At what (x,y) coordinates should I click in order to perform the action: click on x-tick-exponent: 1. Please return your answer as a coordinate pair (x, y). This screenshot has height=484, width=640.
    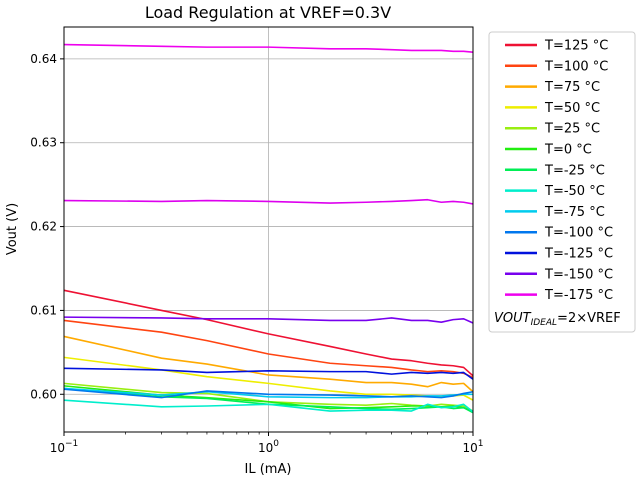
    Looking at the image, I should click on (481, 444).